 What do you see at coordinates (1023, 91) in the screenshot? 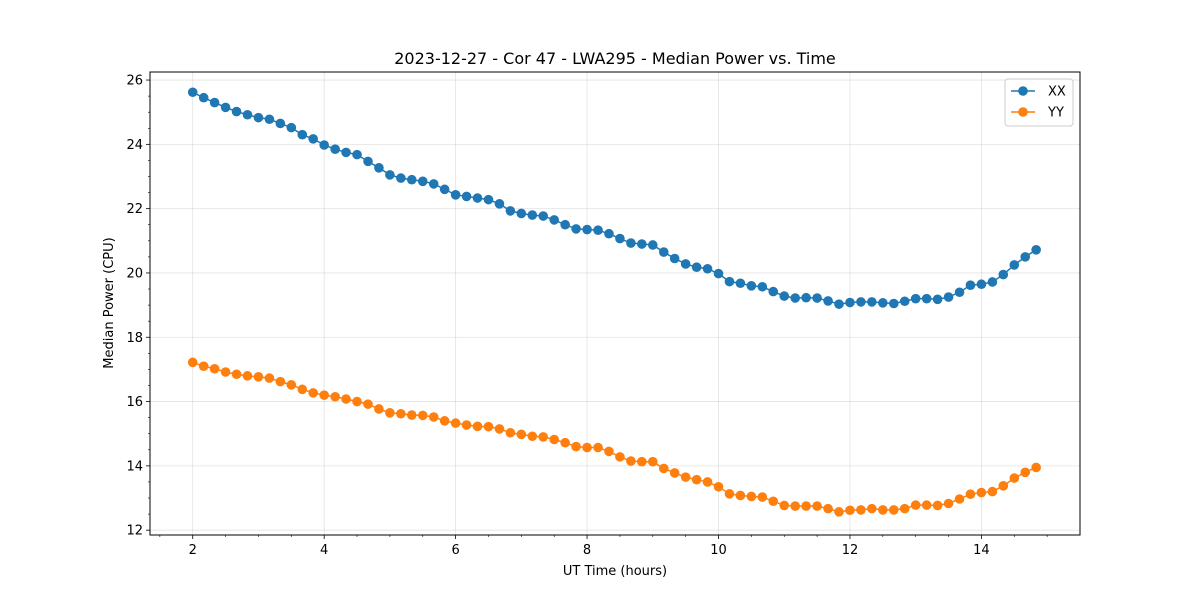
I see `legend-marker-xx` at bounding box center [1023, 91].